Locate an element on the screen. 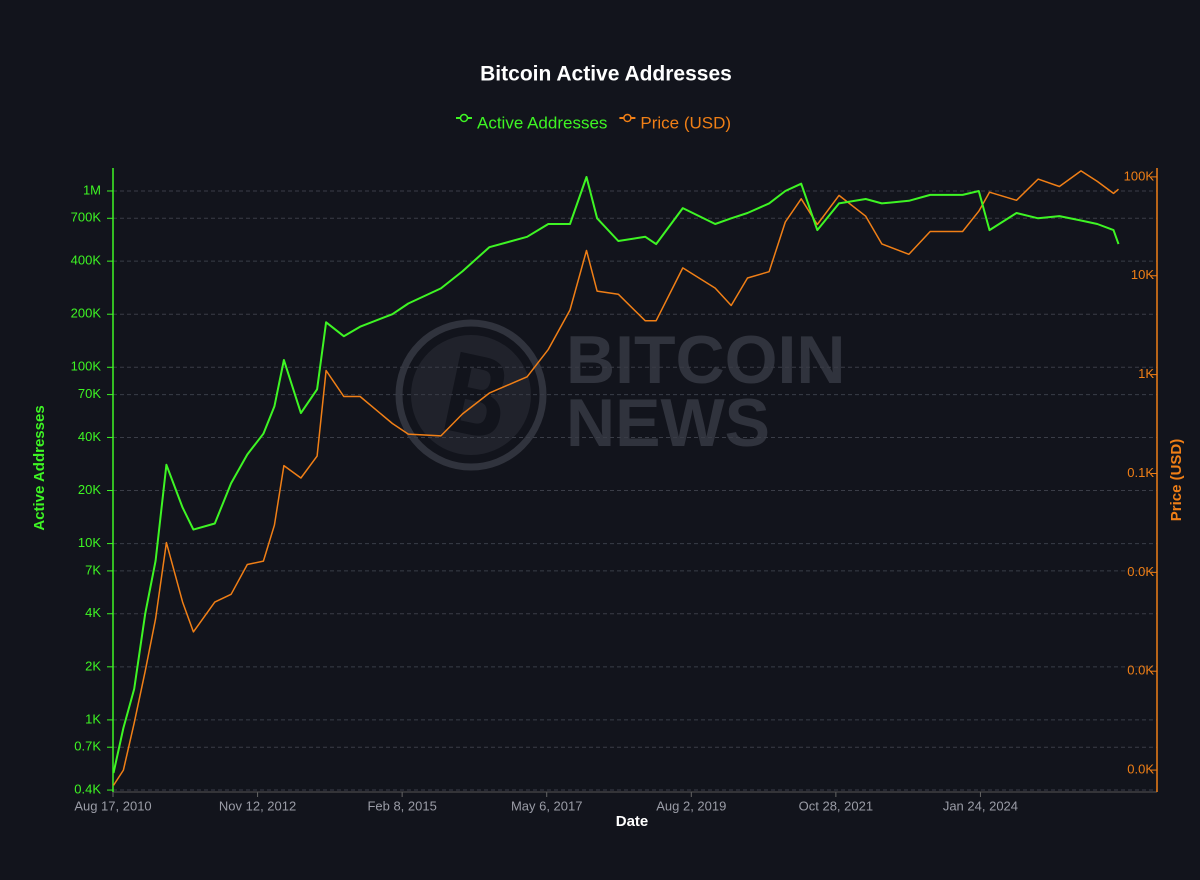 Image resolution: width=1200 pixels, height=880 pixels. x-tick-label: Nov 12, 2012 is located at coordinates (257, 805).